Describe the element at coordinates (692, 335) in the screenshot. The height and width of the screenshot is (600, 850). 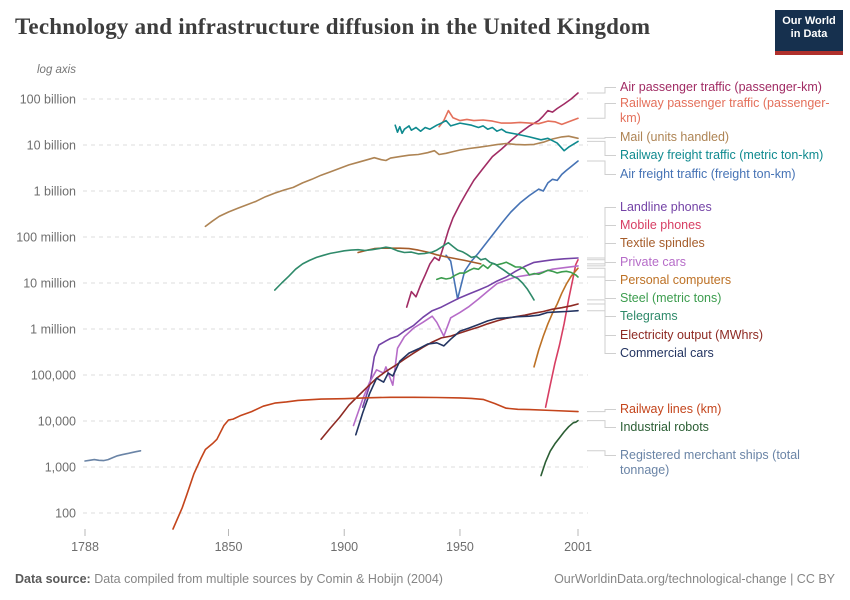
I see `legend-item-electricity: Electricity output (MWhrs)` at that location.